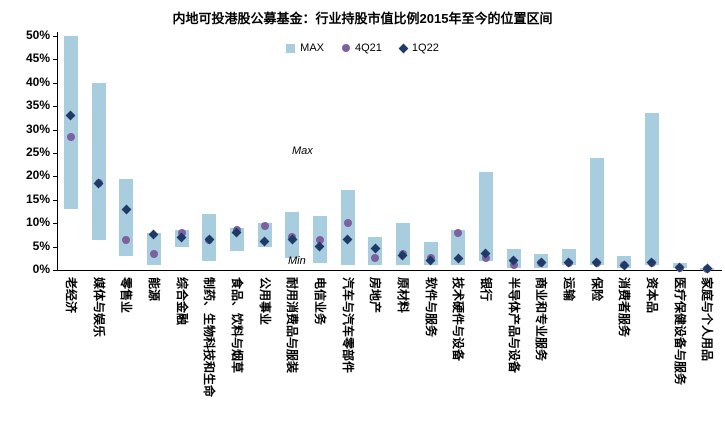  I want to click on y-axis-tick-label: 0%, so click(41, 269).